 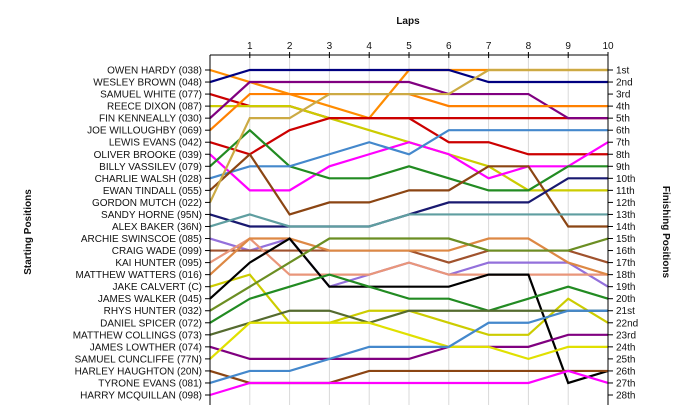 I want to click on finishing-position-label: 26th, so click(x=625, y=371).